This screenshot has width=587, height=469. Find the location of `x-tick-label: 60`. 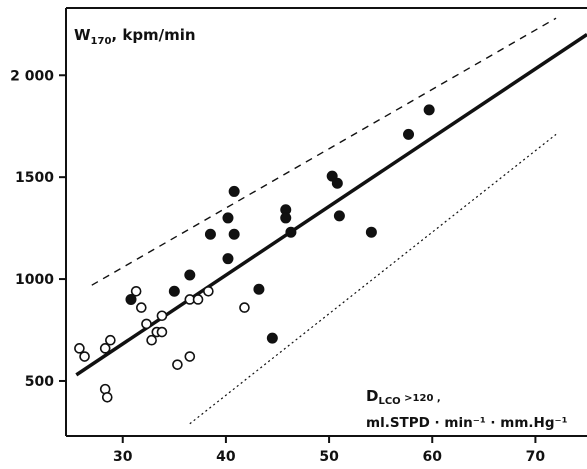

x-tick-label: 60 is located at coordinates (433, 457).